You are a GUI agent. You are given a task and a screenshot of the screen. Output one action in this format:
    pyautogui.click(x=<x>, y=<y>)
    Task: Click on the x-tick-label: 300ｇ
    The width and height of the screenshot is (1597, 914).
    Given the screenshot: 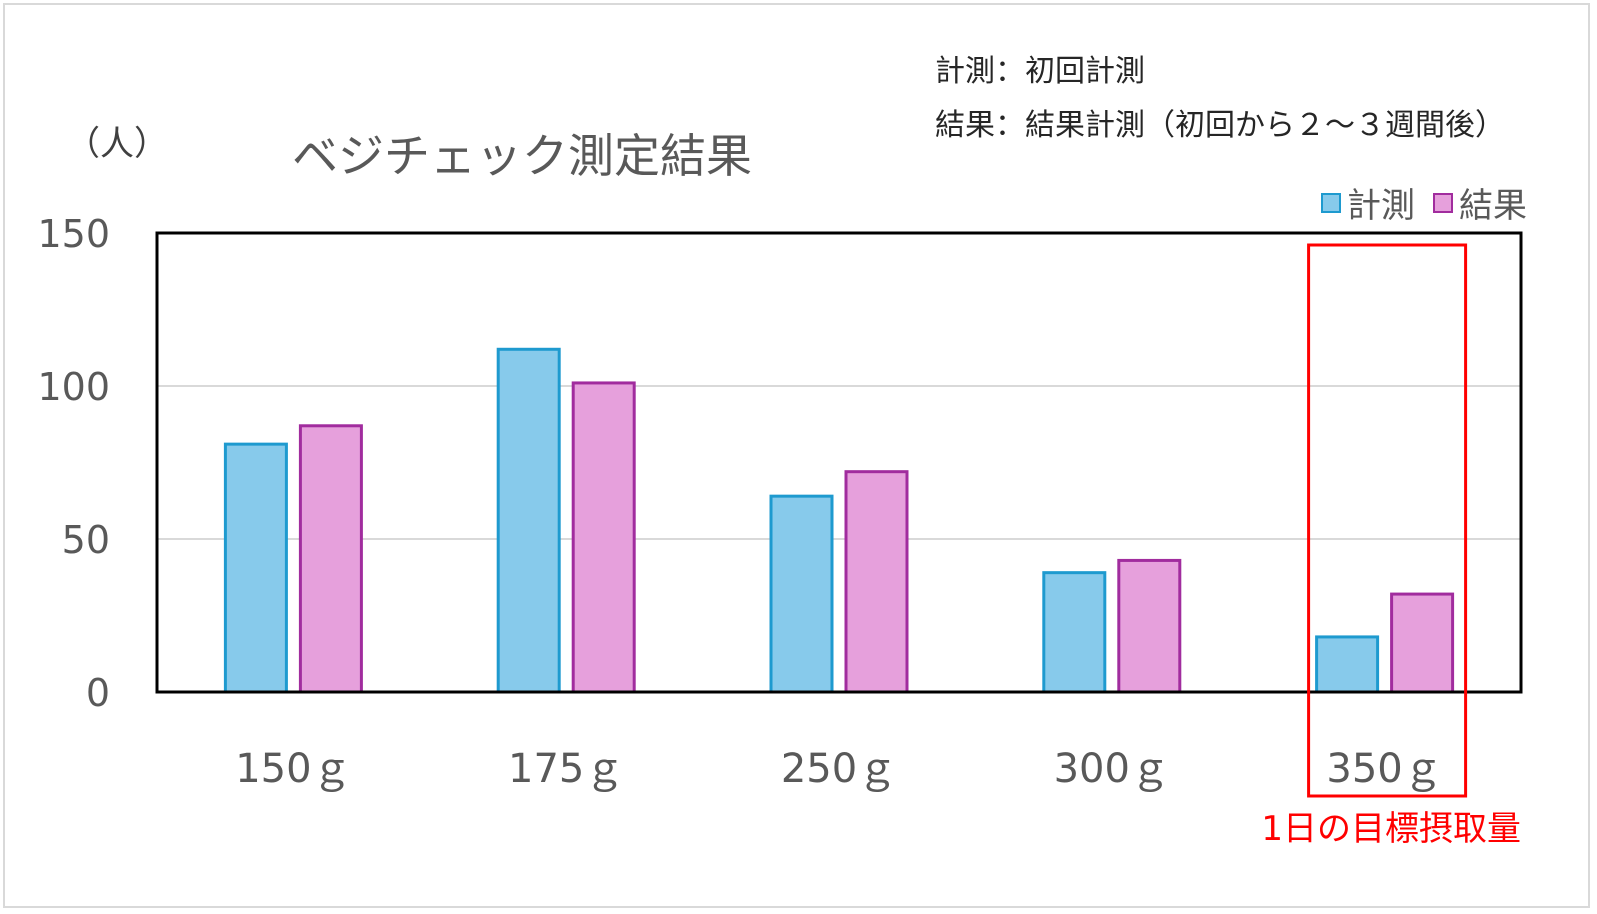 What is the action you would take?
    pyautogui.click(x=1112, y=769)
    